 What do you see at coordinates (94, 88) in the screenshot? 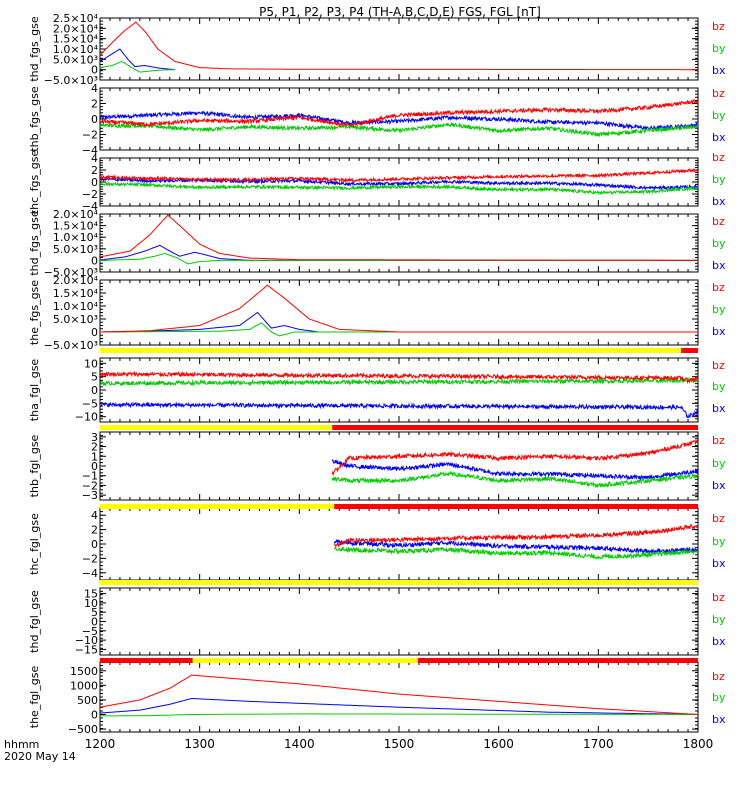
I see `y-tick-label: 4` at bounding box center [94, 88].